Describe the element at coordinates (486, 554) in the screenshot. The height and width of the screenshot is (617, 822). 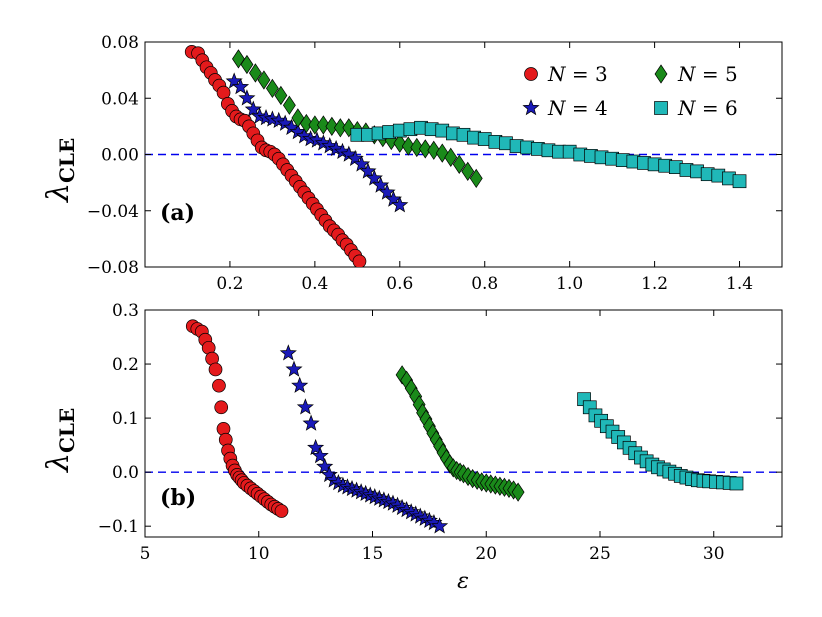
I see `x-tick-label: 20` at that location.